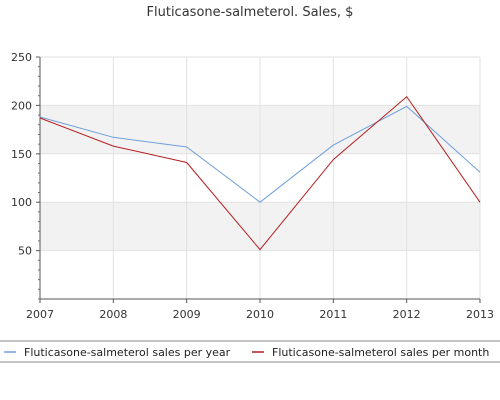 This screenshot has height=400, width=500. I want to click on x-tick-label: 2011, so click(333, 314).